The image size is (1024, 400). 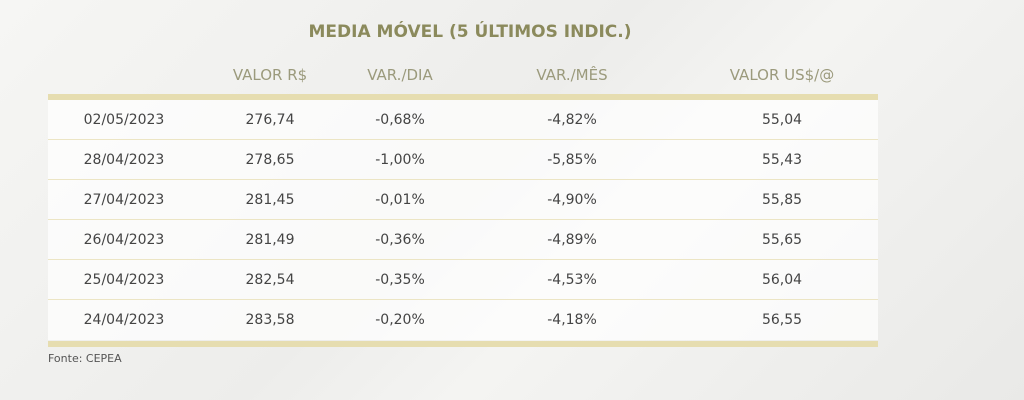 What do you see at coordinates (124, 280) in the screenshot?
I see `table-cell: 25/04/2023` at bounding box center [124, 280].